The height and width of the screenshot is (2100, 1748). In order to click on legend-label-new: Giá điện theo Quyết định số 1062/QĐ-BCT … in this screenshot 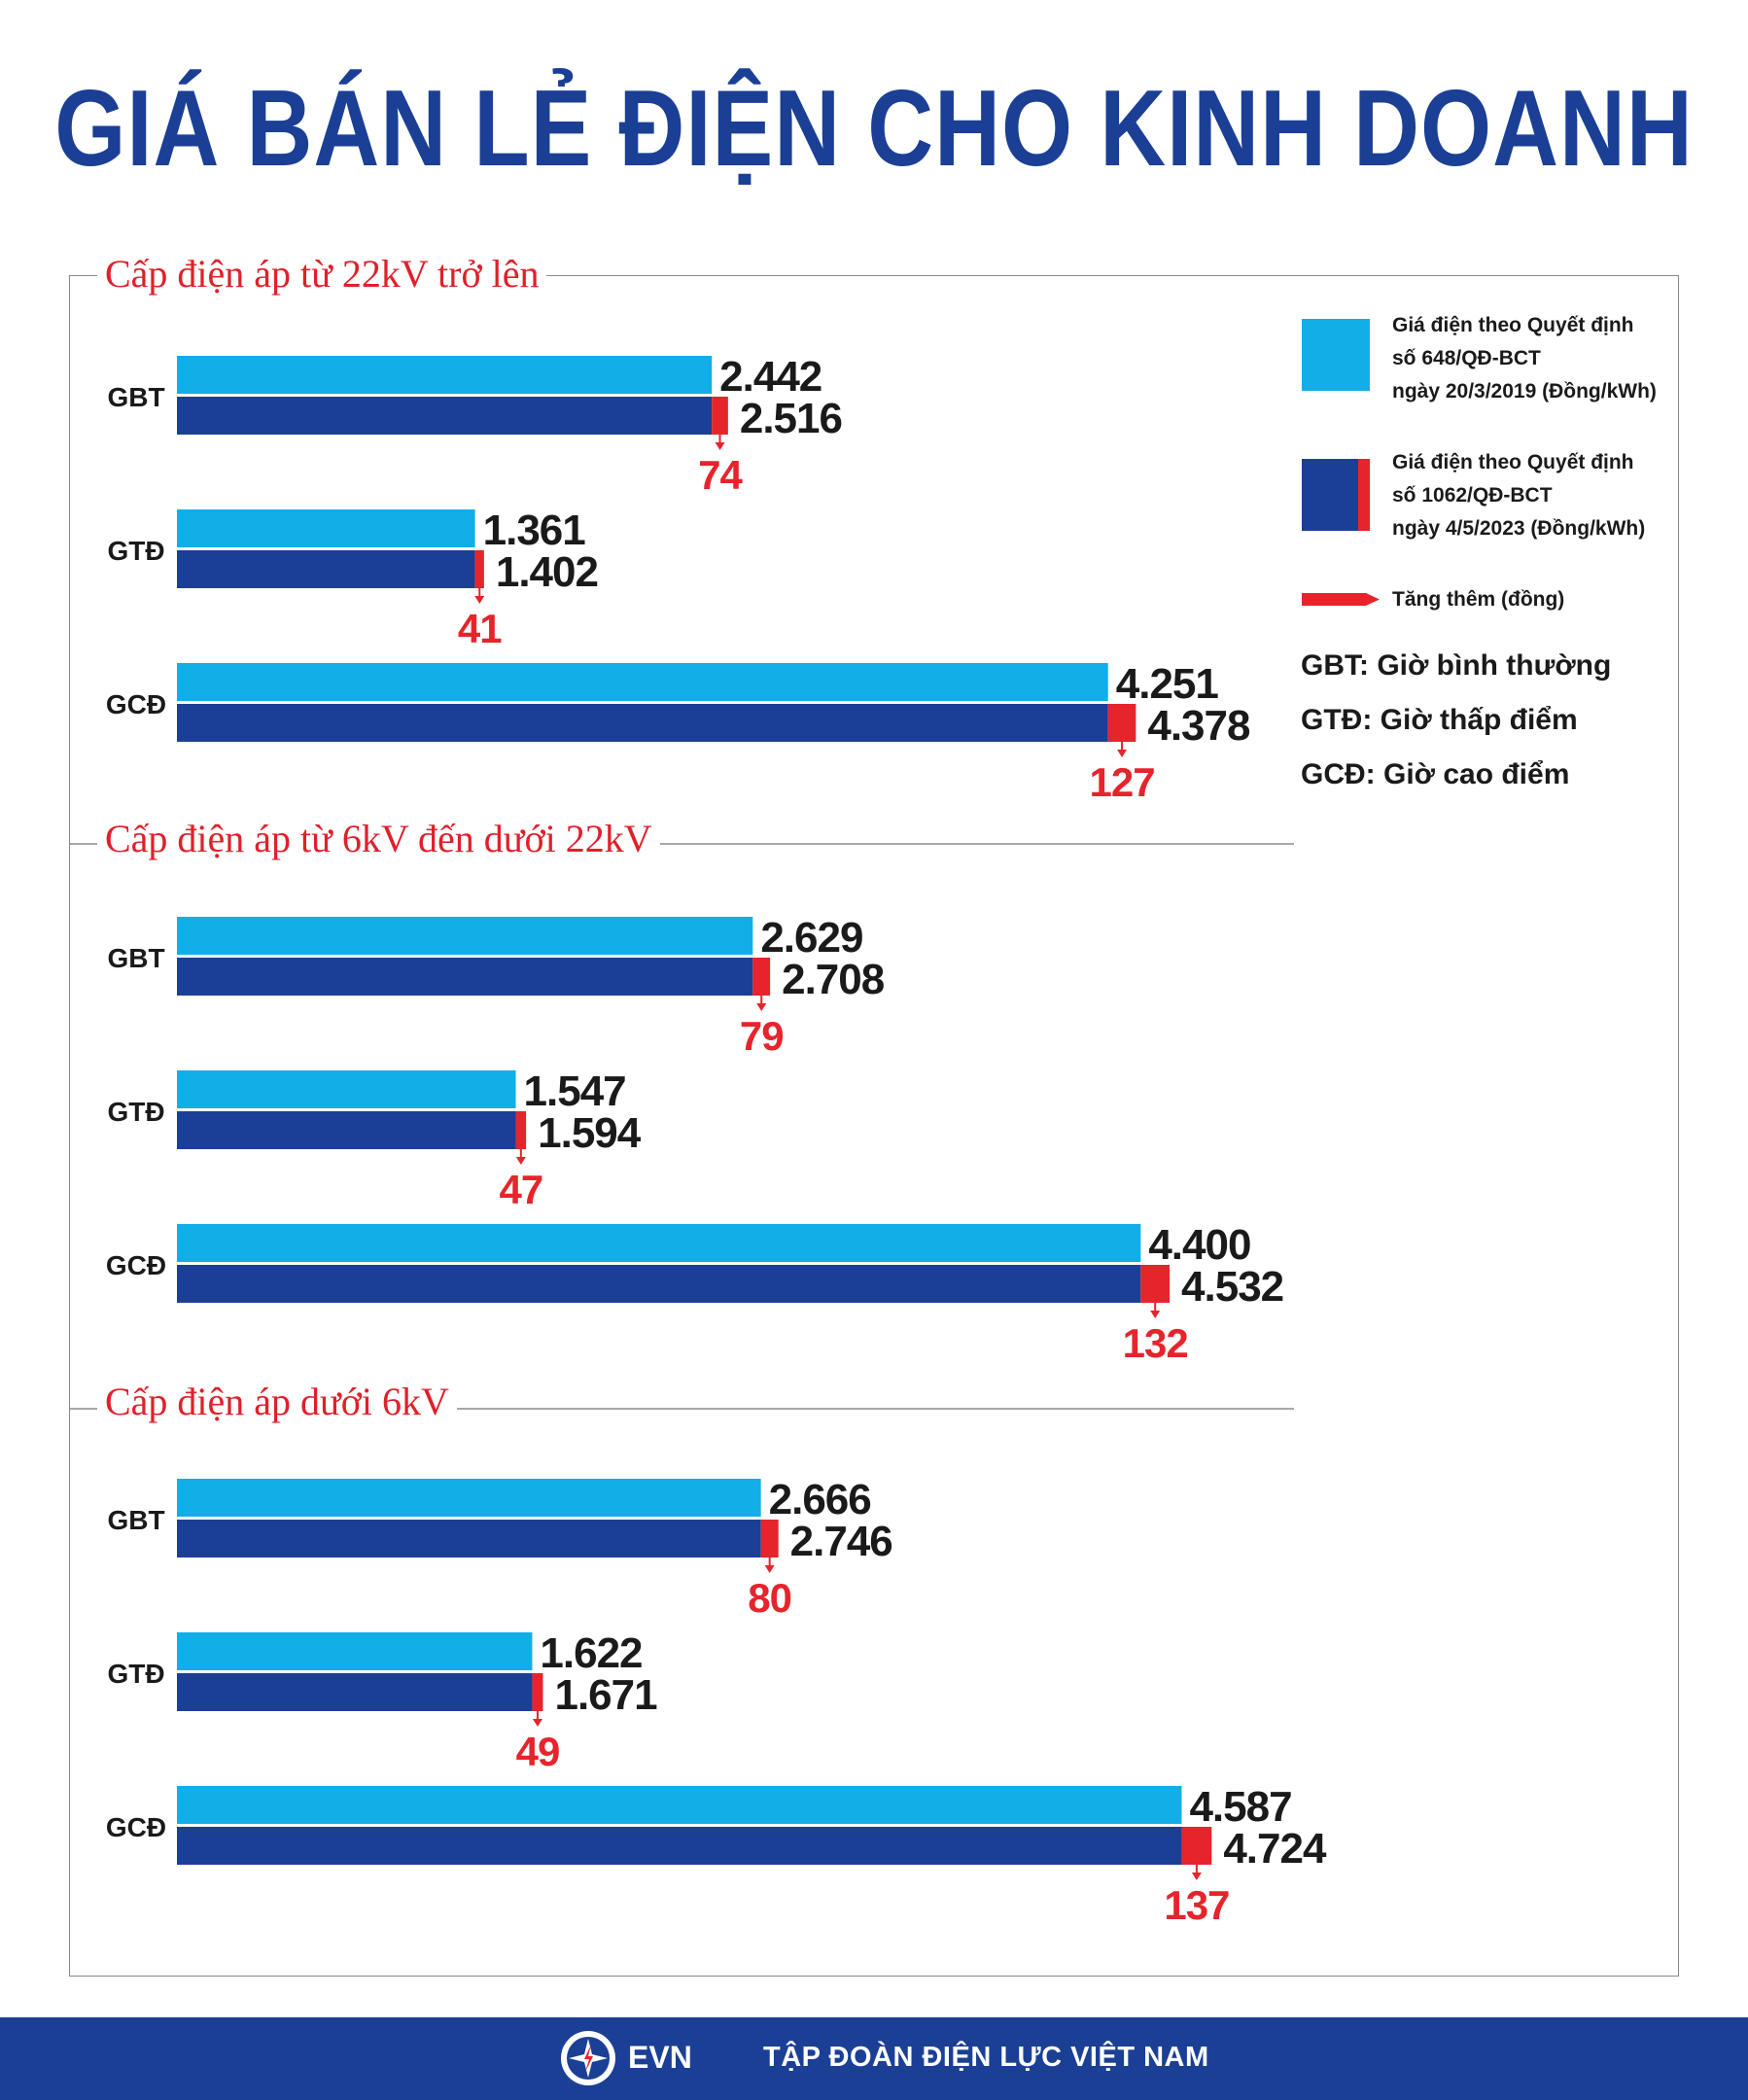, I will do `click(1518, 495)`.